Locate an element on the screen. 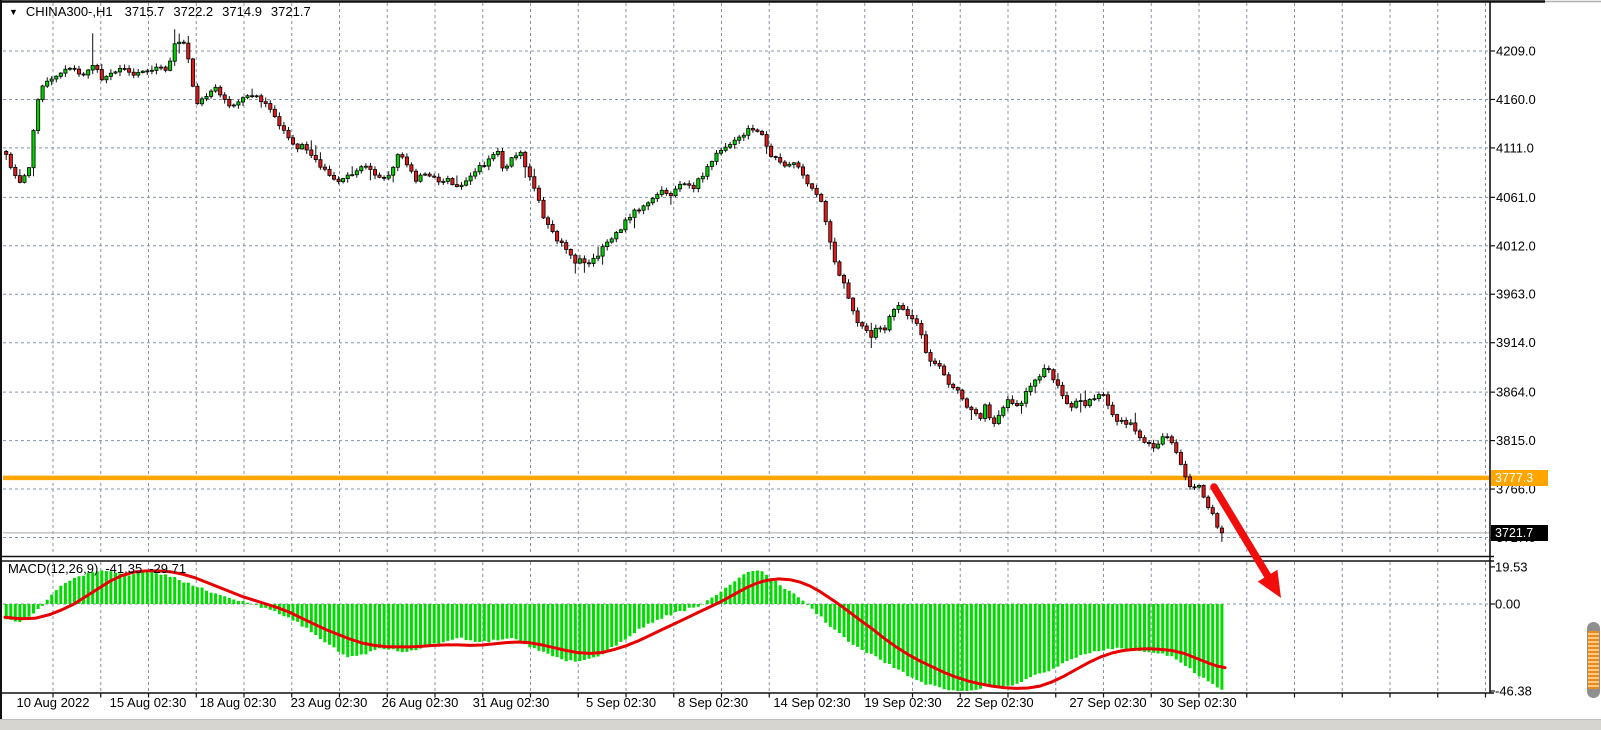 The height and width of the screenshot is (730, 1601). quote-low: 3714.9 is located at coordinates (242, 11).